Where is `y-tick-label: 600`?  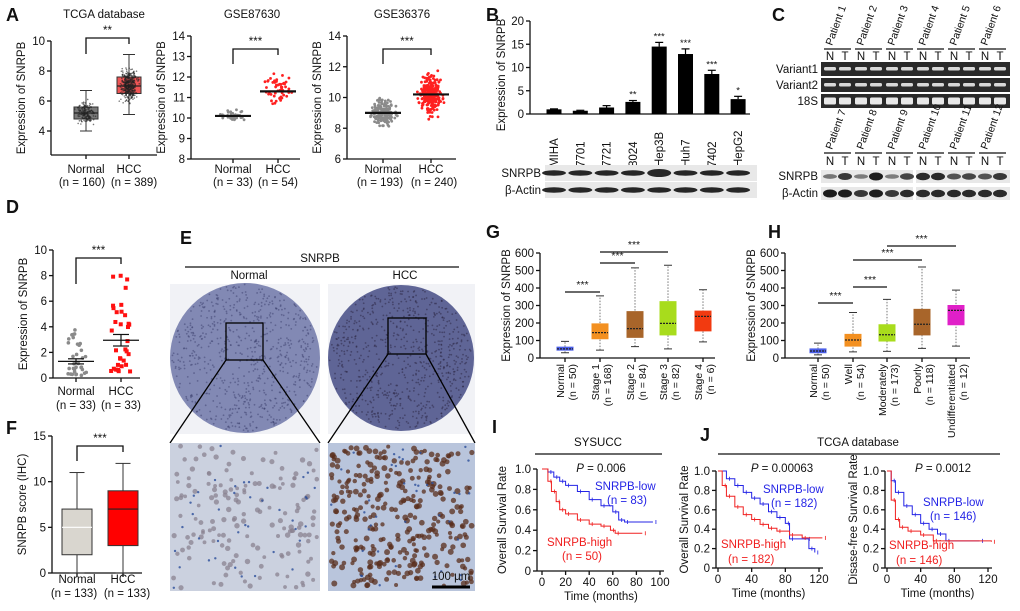 y-tick-label: 600 is located at coordinates (769, 254).